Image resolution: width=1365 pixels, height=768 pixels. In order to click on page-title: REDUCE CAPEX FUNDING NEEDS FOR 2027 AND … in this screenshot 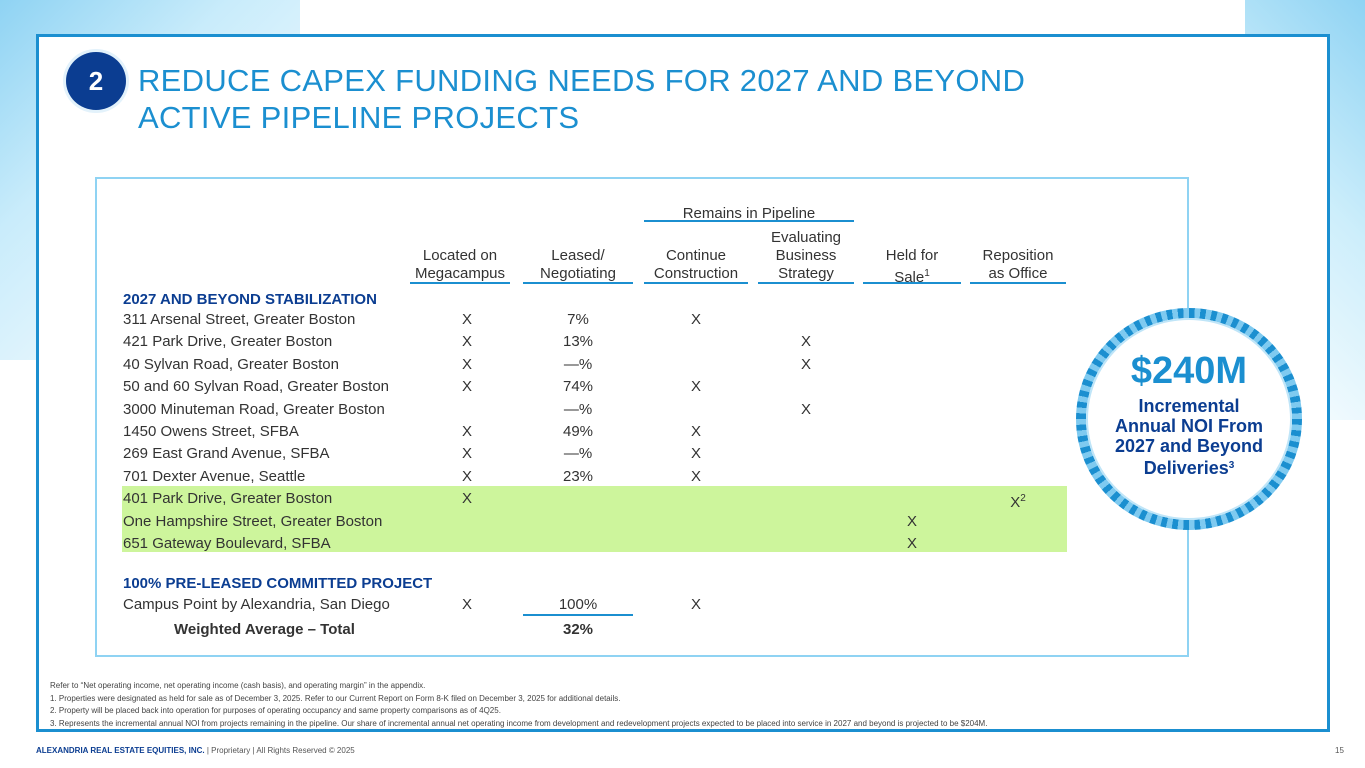, I will do `click(581, 99)`.